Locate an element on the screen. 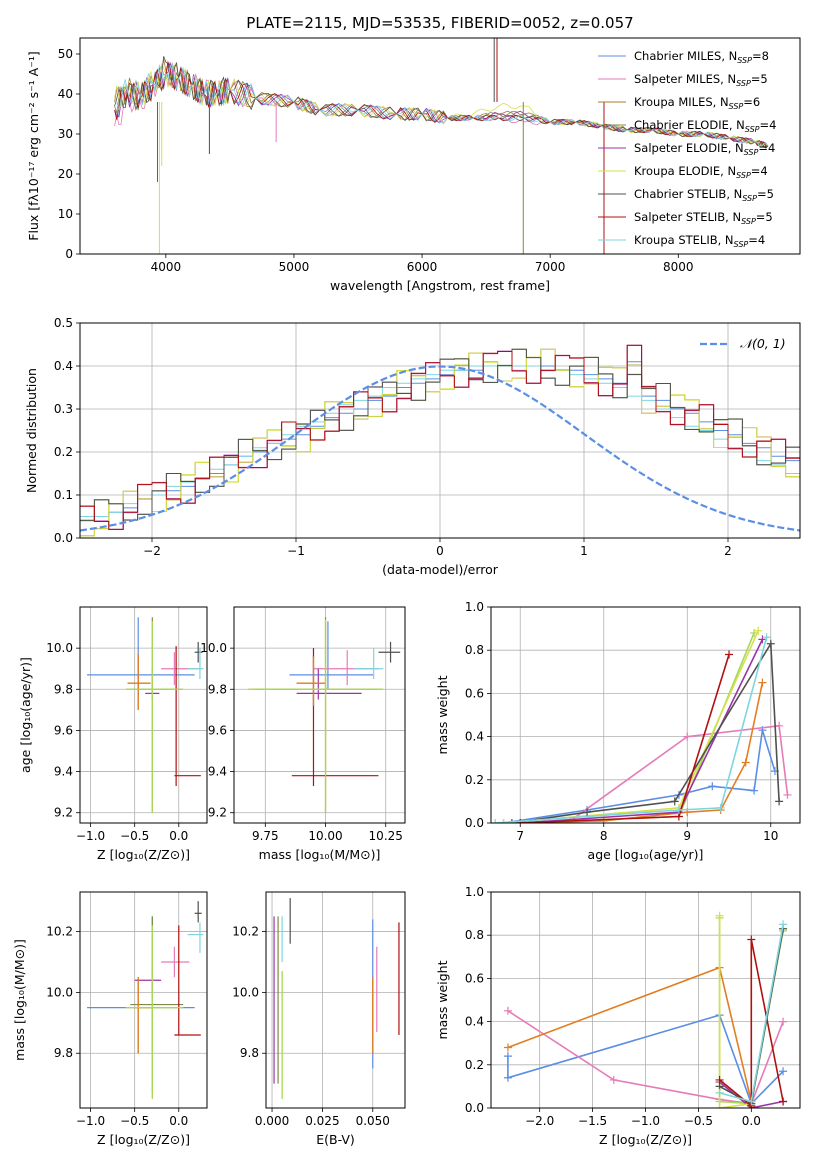  legend-label-base: Salpeter STELIB, N is located at coordinates (687, 217).